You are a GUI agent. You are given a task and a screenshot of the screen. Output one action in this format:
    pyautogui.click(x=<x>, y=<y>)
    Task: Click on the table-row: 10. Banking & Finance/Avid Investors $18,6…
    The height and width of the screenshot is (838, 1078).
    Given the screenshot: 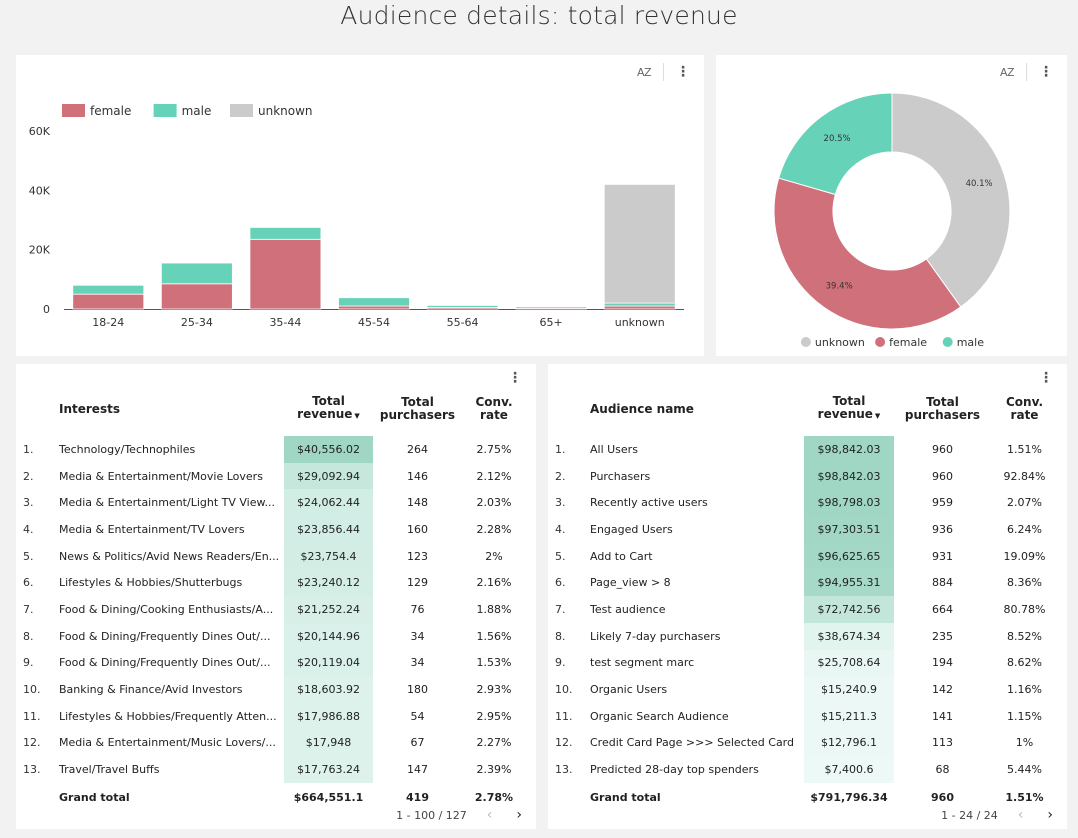 What is the action you would take?
    pyautogui.click(x=271, y=689)
    